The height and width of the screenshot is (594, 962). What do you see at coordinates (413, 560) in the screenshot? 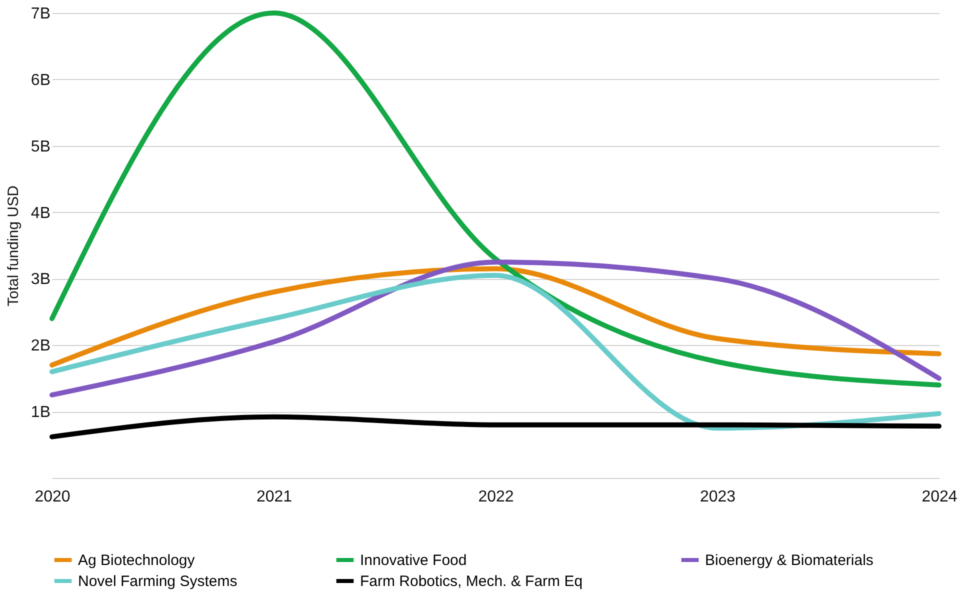
I see `legend-label: Innovative Food` at bounding box center [413, 560].